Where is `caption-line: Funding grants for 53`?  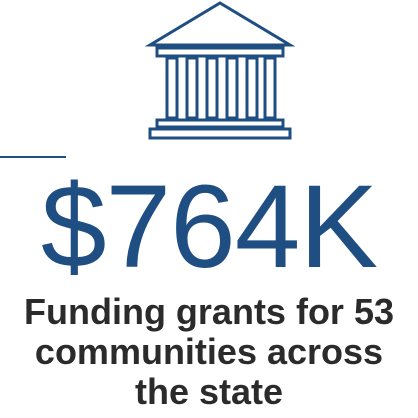
caption-line: Funding grants for 53 is located at coordinates (208, 311).